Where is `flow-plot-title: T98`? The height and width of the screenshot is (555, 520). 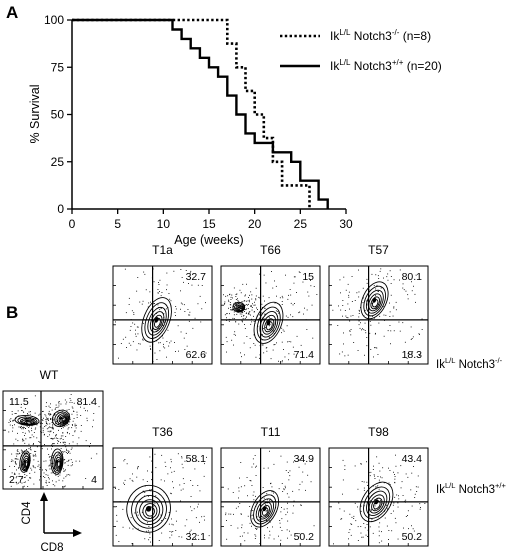 flow-plot-title: T98 is located at coordinates (378, 432).